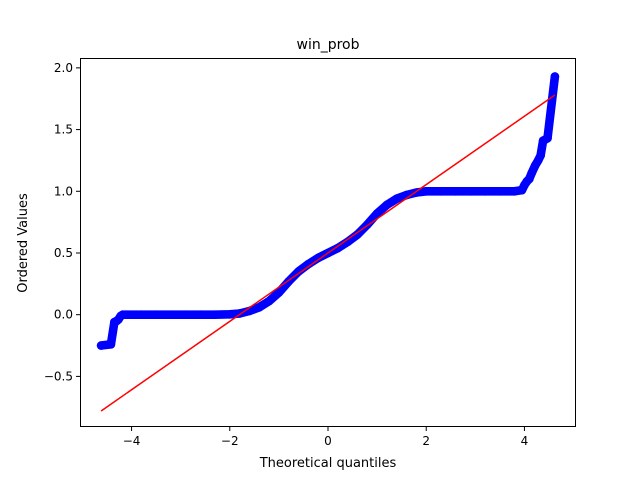 The image size is (640, 480). What do you see at coordinates (426, 441) in the screenshot?
I see `x-tick-label: 2` at bounding box center [426, 441].